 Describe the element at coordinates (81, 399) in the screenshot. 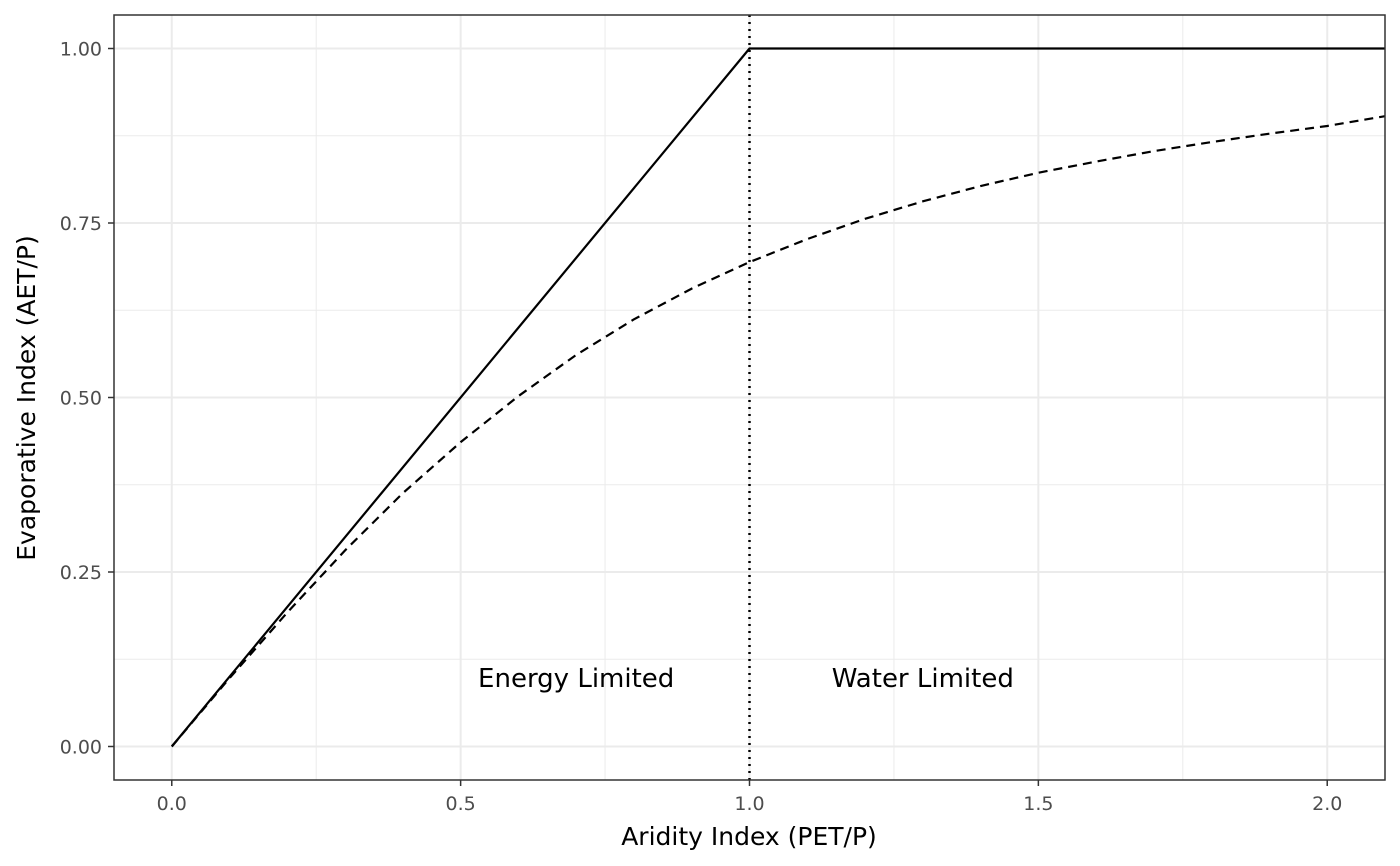

I see `y-tick-label: 0.50` at that location.